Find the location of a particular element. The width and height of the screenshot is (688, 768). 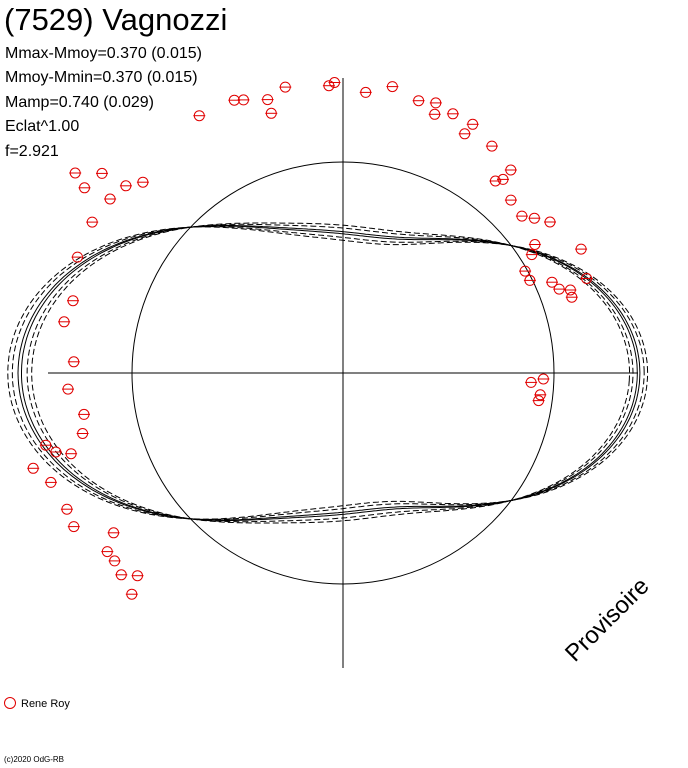

info-eclat: Eclat^1.00 is located at coordinates (42, 126).